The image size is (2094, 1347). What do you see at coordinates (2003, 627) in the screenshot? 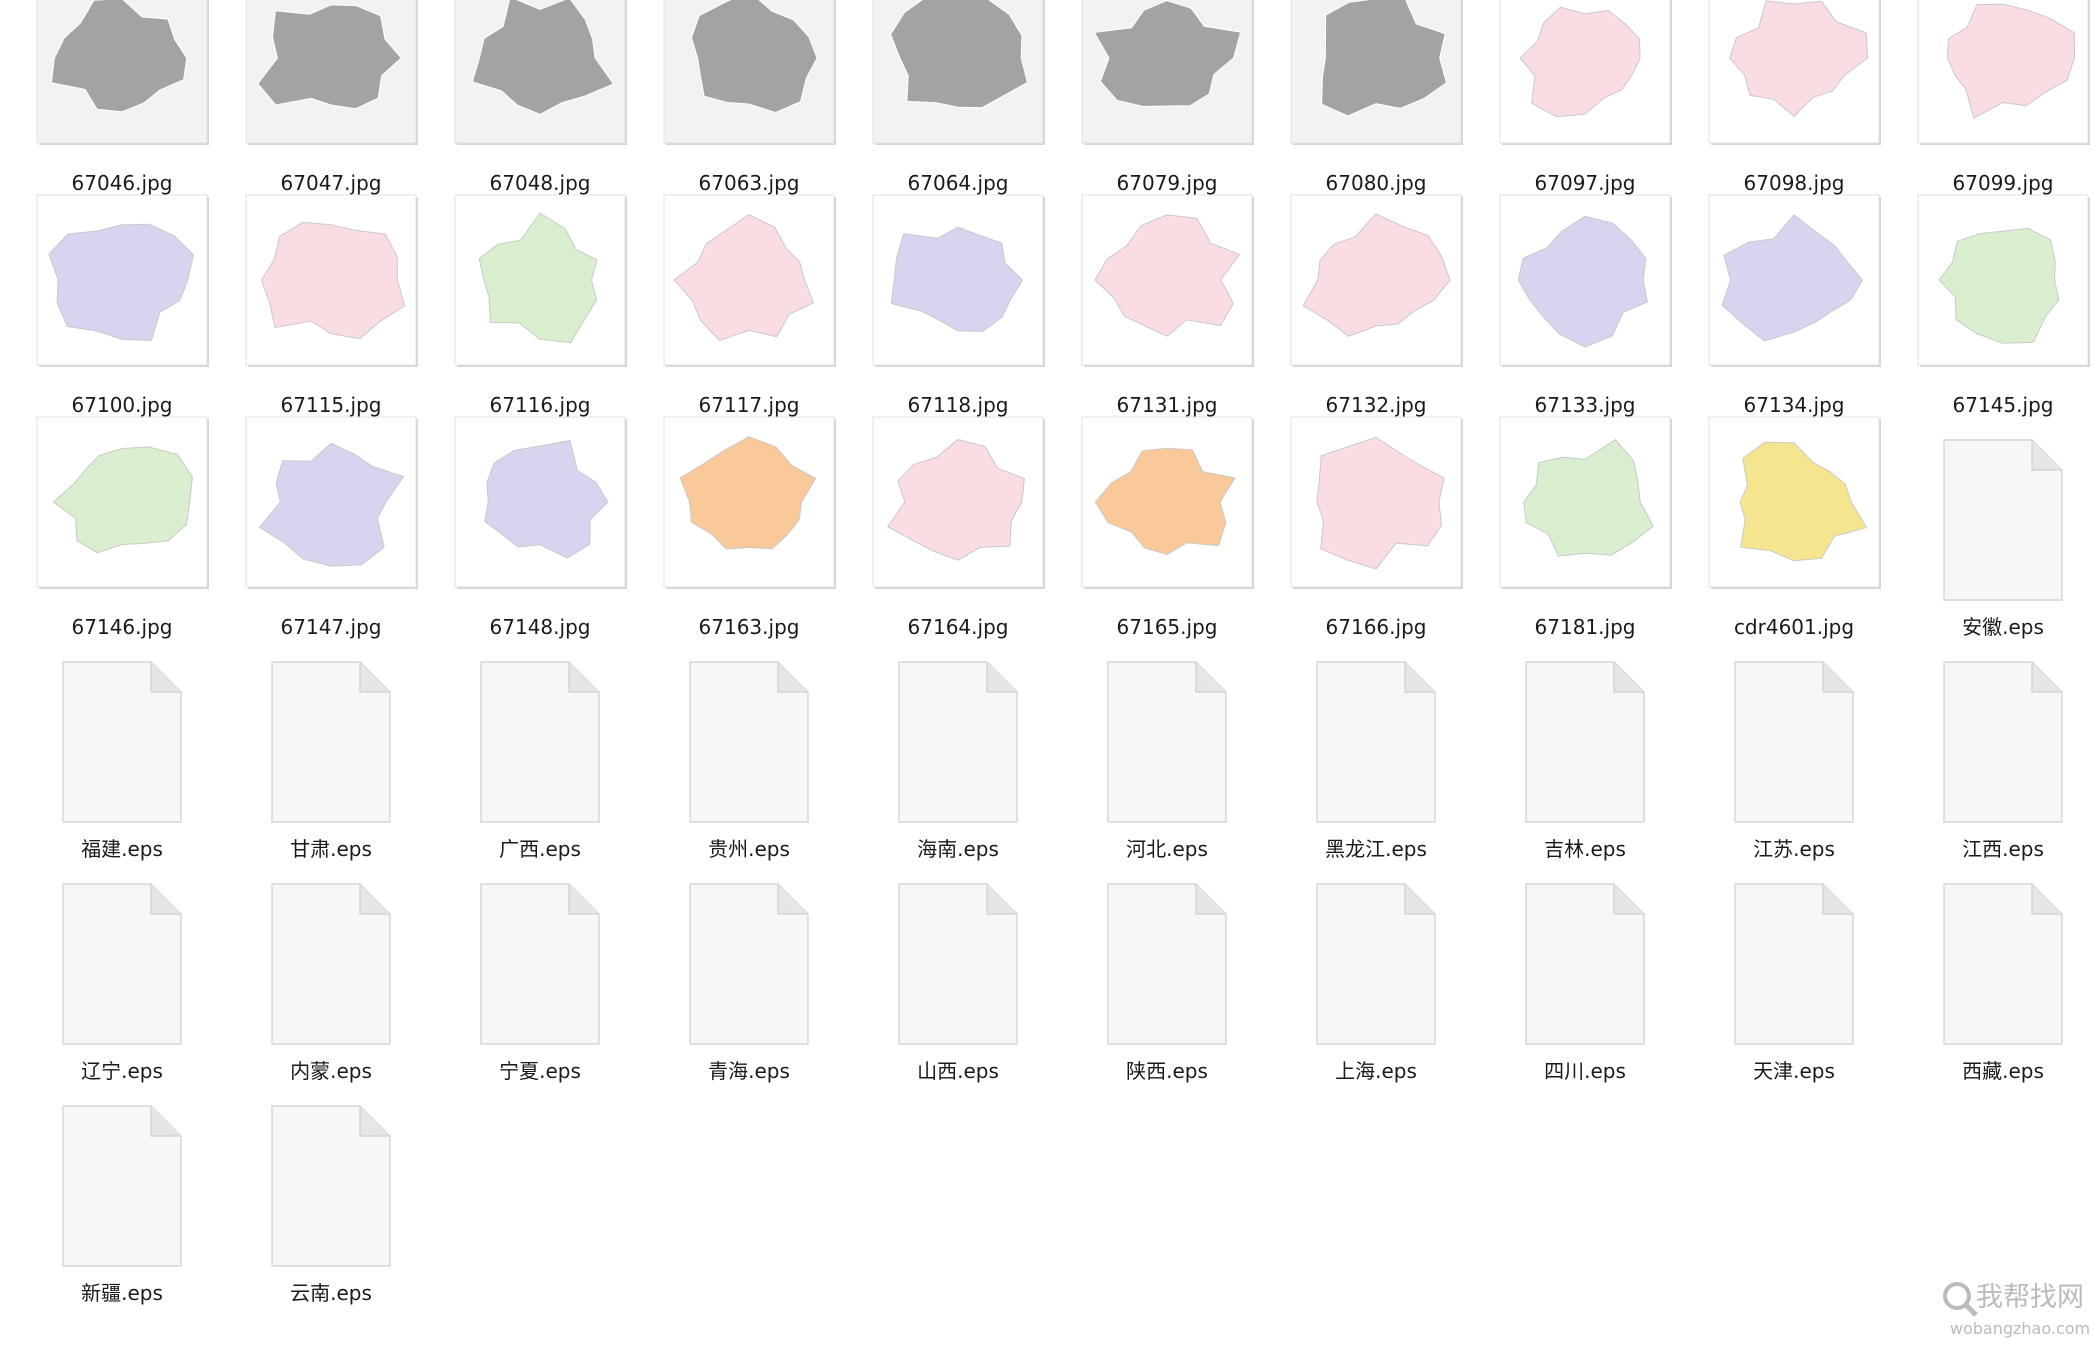
I see `file-name: 安徽.eps` at bounding box center [2003, 627].